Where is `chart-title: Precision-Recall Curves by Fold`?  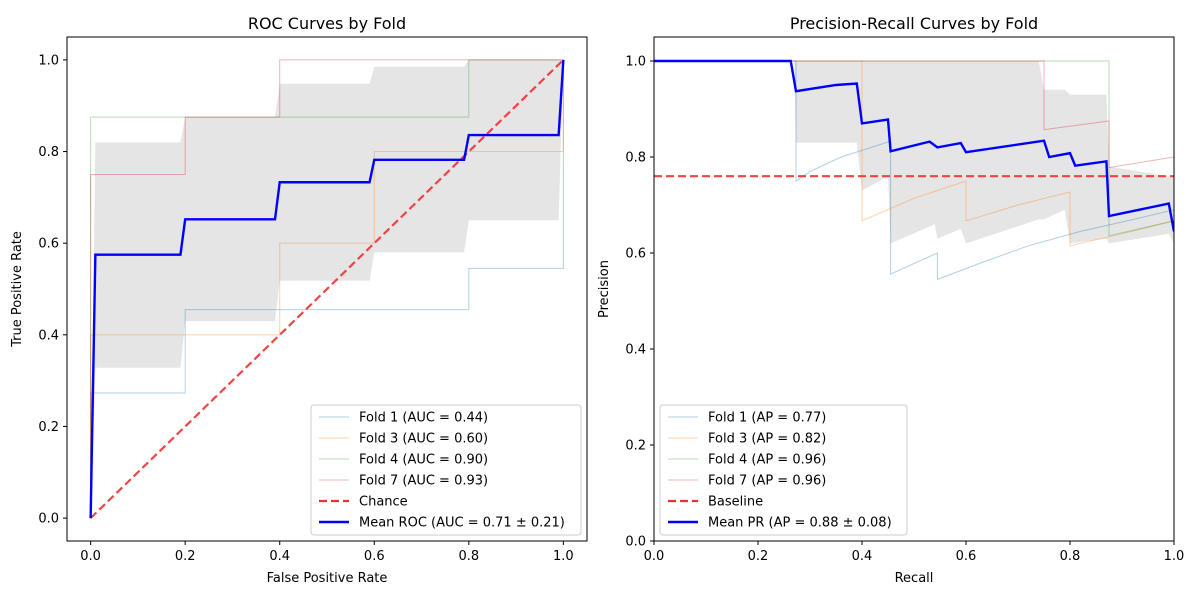 chart-title: Precision-Recall Curves by Fold is located at coordinates (914, 23).